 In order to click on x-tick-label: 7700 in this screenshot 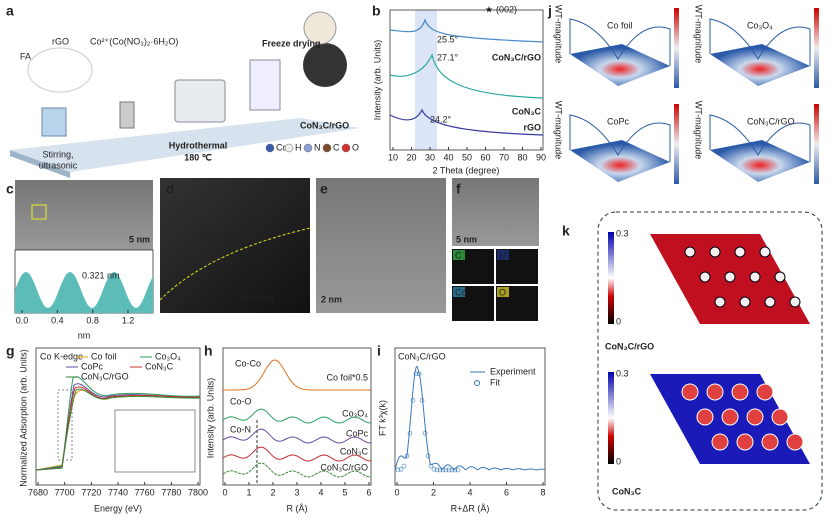, I will do `click(65, 492)`.